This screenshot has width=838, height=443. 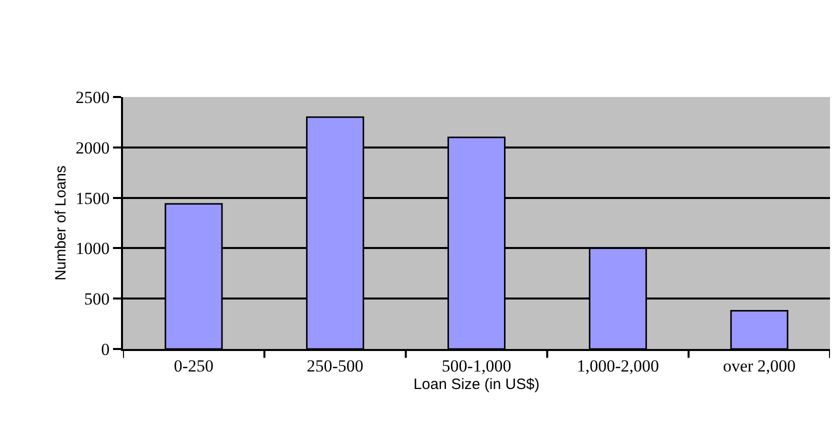 I want to click on x-axis-title: Loan Size (in US$), so click(x=477, y=384).